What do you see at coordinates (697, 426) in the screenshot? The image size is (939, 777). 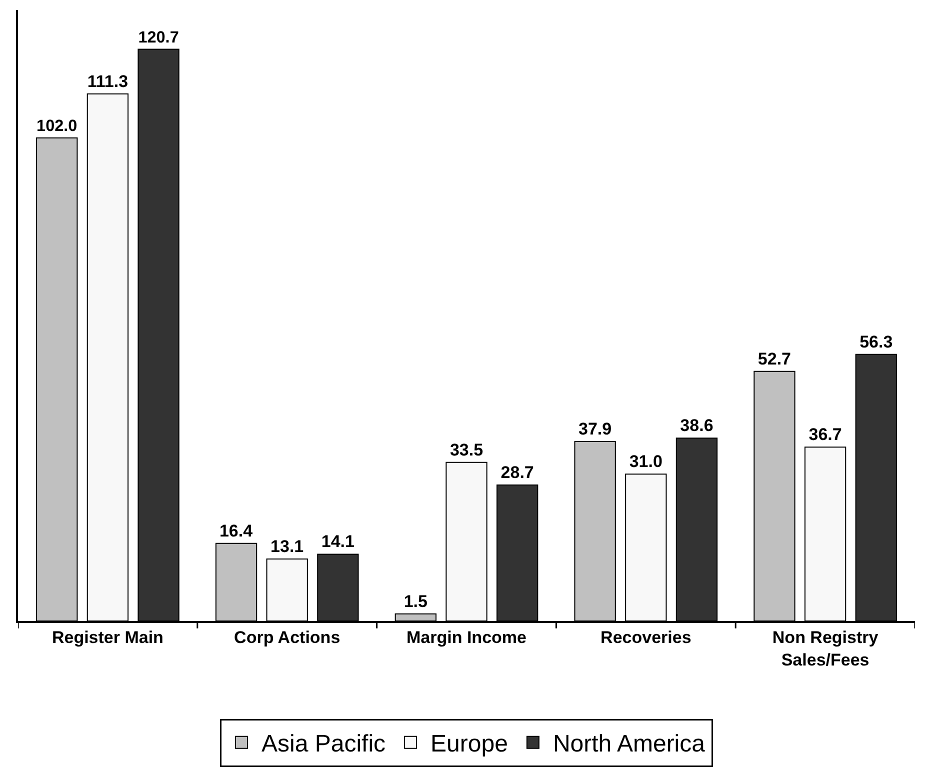 I see `data-label: 38.6` at bounding box center [697, 426].